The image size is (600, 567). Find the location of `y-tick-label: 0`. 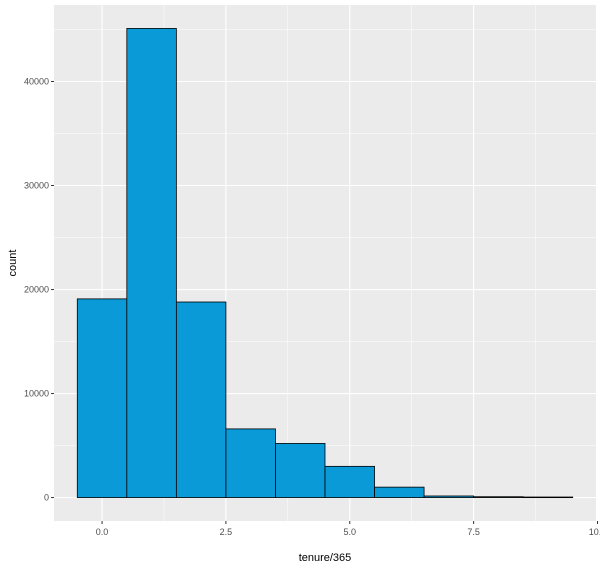

y-tick-label: 0 is located at coordinates (46, 498).